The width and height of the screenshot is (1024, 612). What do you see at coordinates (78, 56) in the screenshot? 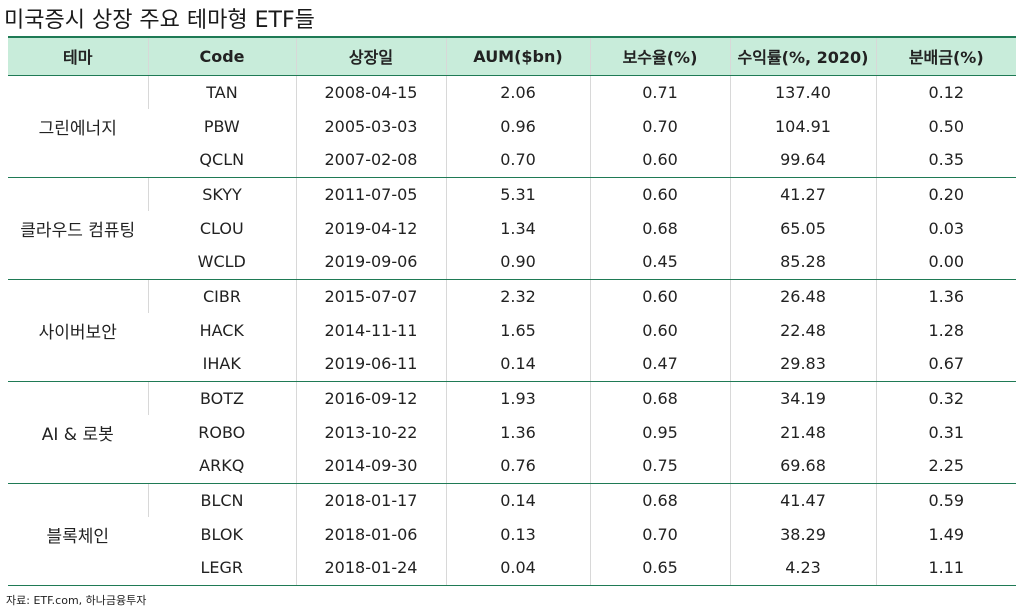
I see `header-theme: 테마` at bounding box center [78, 56].